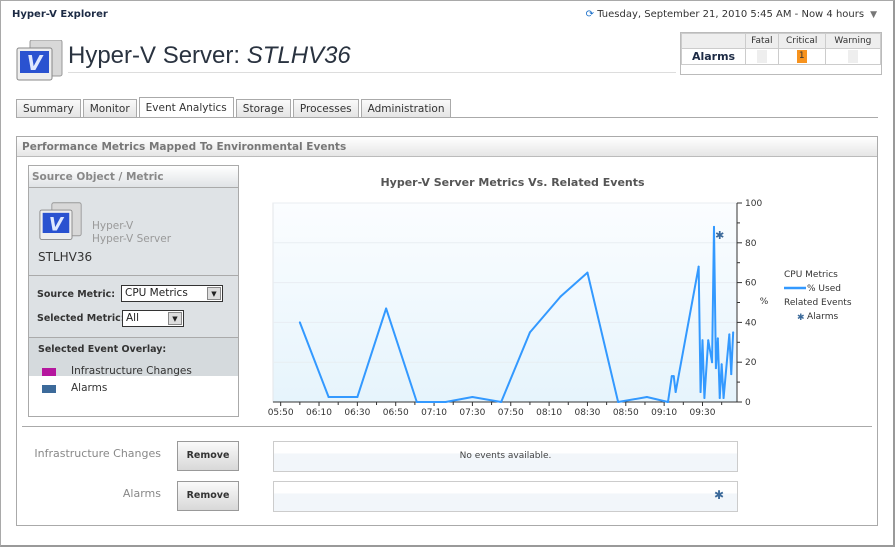  What do you see at coordinates (186, 107) in the screenshot?
I see `tab-event-analytics: Event Analytics` at bounding box center [186, 107].